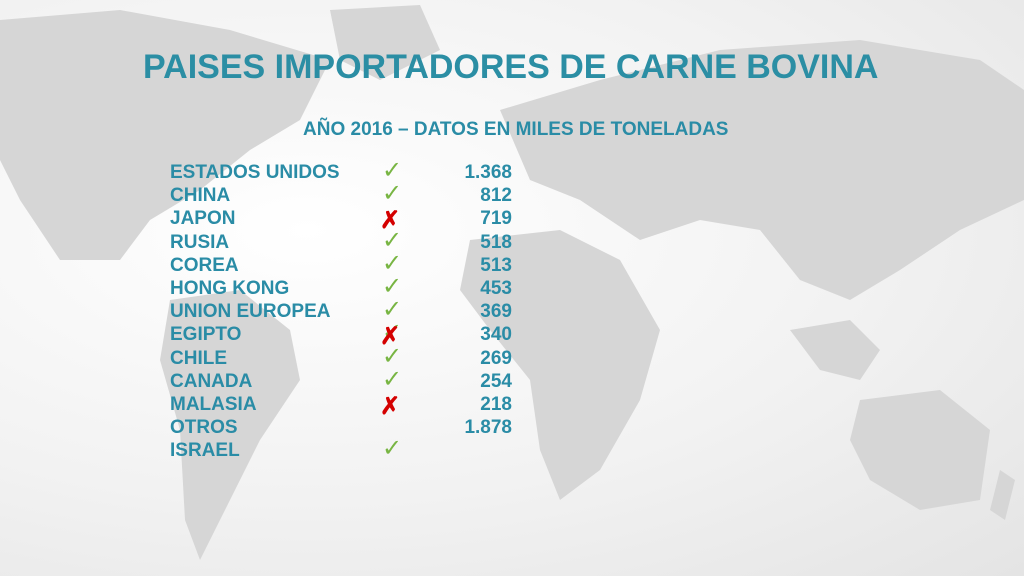 This screenshot has height=576, width=1024. Describe the element at coordinates (205, 451) in the screenshot. I see `country-name: ISRAEL` at that location.